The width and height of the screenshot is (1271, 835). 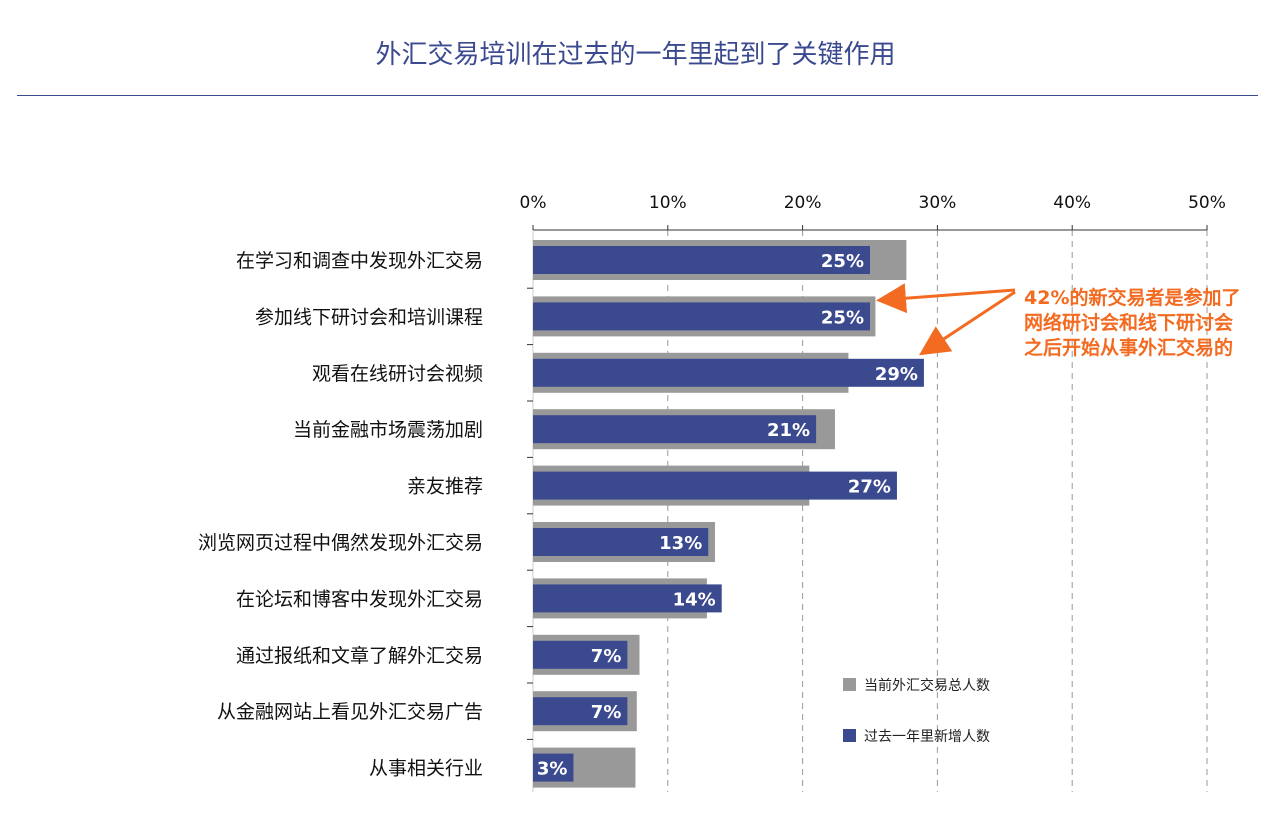 I want to click on category-label: 从金融网站上看见外汇交易广告, so click(x=350, y=712).